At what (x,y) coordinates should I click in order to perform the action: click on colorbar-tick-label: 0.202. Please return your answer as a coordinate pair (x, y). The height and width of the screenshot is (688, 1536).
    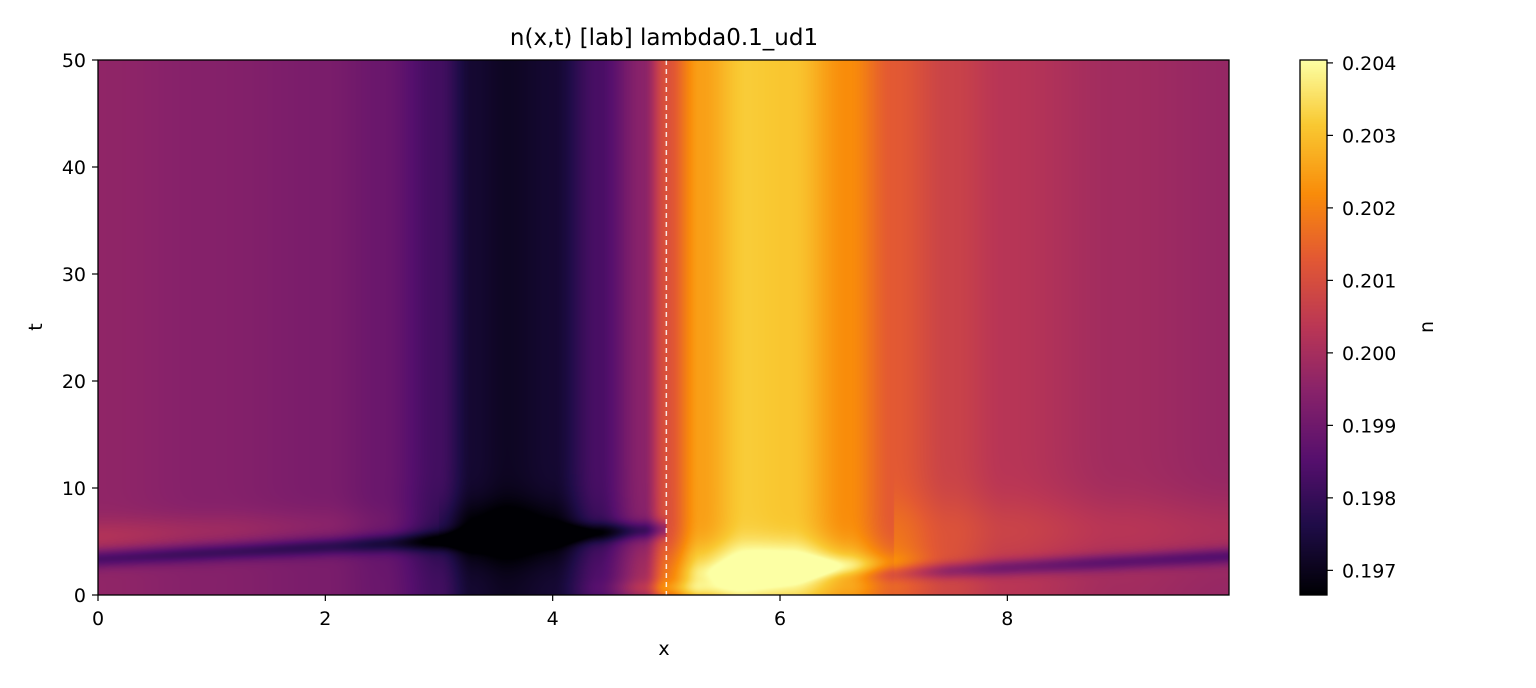
    Looking at the image, I should click on (1369, 209).